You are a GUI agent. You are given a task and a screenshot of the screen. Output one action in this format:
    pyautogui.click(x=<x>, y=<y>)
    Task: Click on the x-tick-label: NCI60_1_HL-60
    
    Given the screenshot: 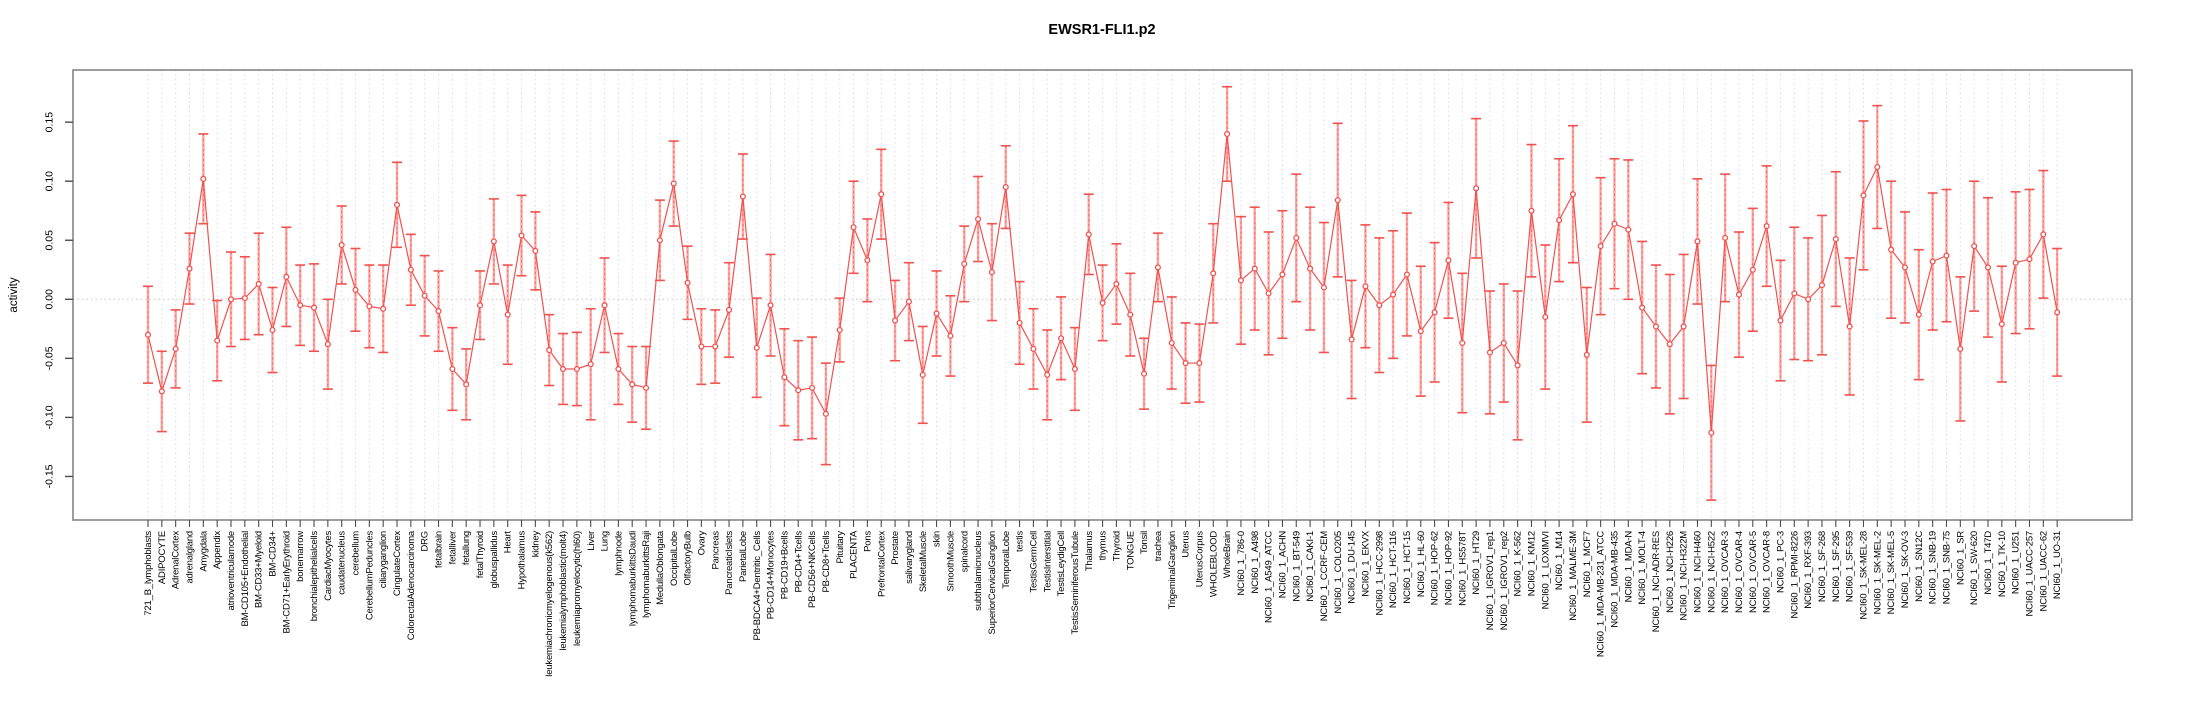 What is the action you would take?
    pyautogui.click(x=1421, y=564)
    